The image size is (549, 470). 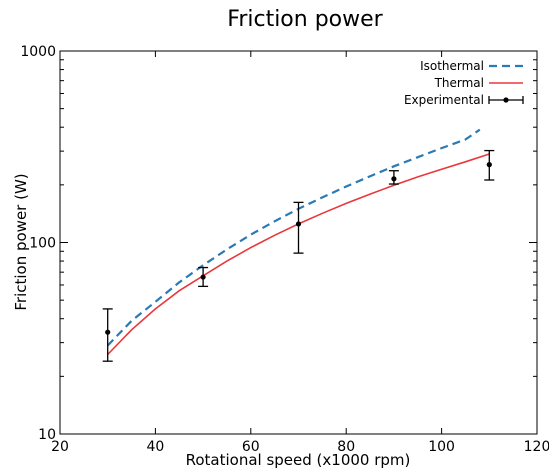 I want to click on legend-label-isothermal: Isothermal, so click(x=452, y=66).